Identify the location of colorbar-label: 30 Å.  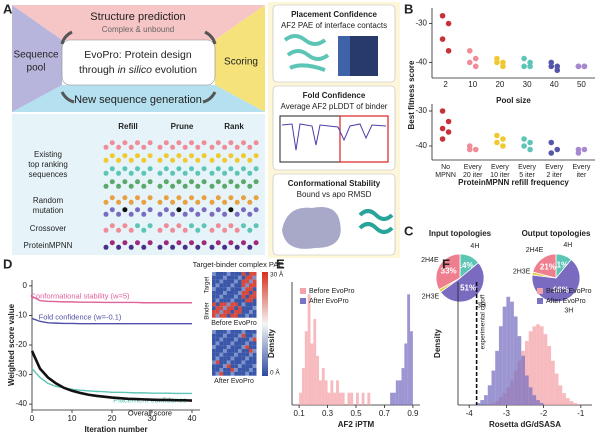
(277, 274).